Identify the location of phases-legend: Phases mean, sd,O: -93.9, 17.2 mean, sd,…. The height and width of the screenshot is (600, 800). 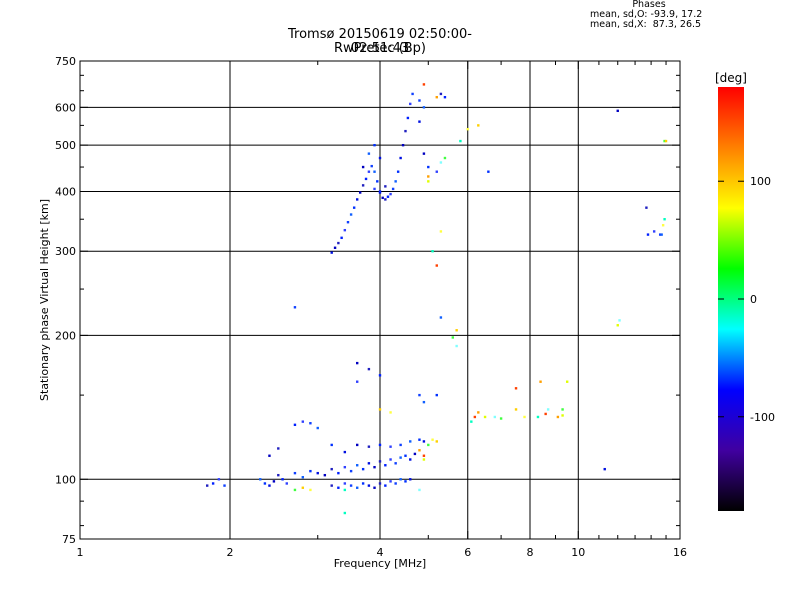
(646, 15).